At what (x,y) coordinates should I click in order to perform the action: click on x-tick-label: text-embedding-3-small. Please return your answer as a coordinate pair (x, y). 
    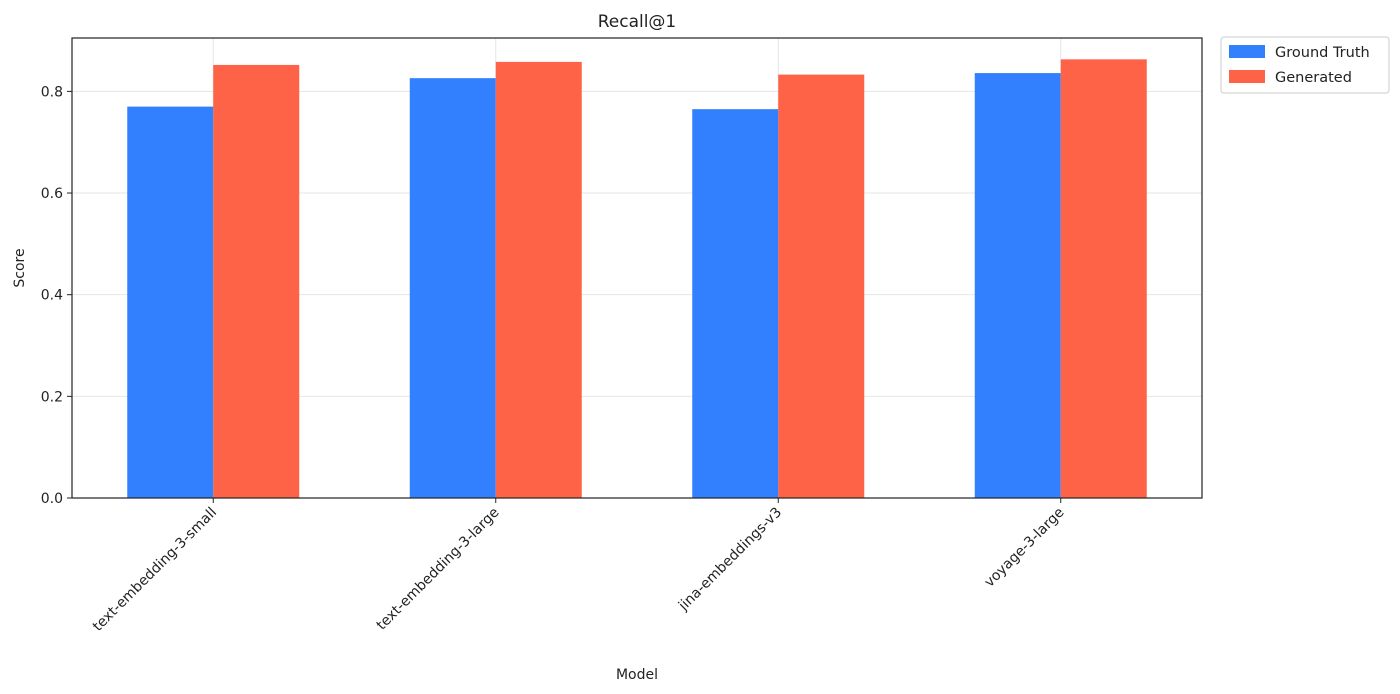
    Looking at the image, I should click on (155, 570).